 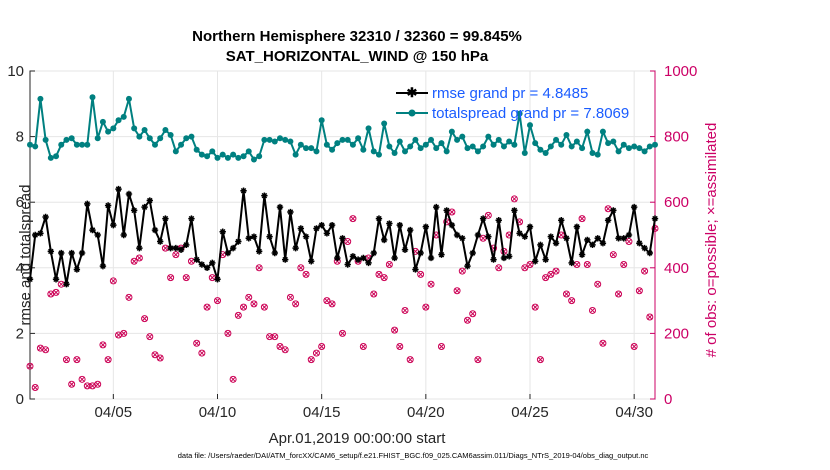 I want to click on legend-spread-marker, so click(x=412, y=113).